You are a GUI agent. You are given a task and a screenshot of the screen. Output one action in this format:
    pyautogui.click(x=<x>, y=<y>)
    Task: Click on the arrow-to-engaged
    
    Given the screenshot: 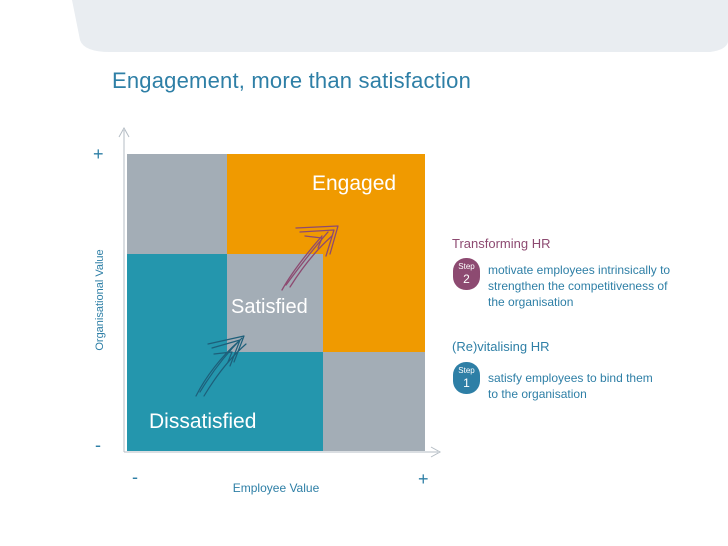 What is the action you would take?
    pyautogui.click(x=310, y=258)
    